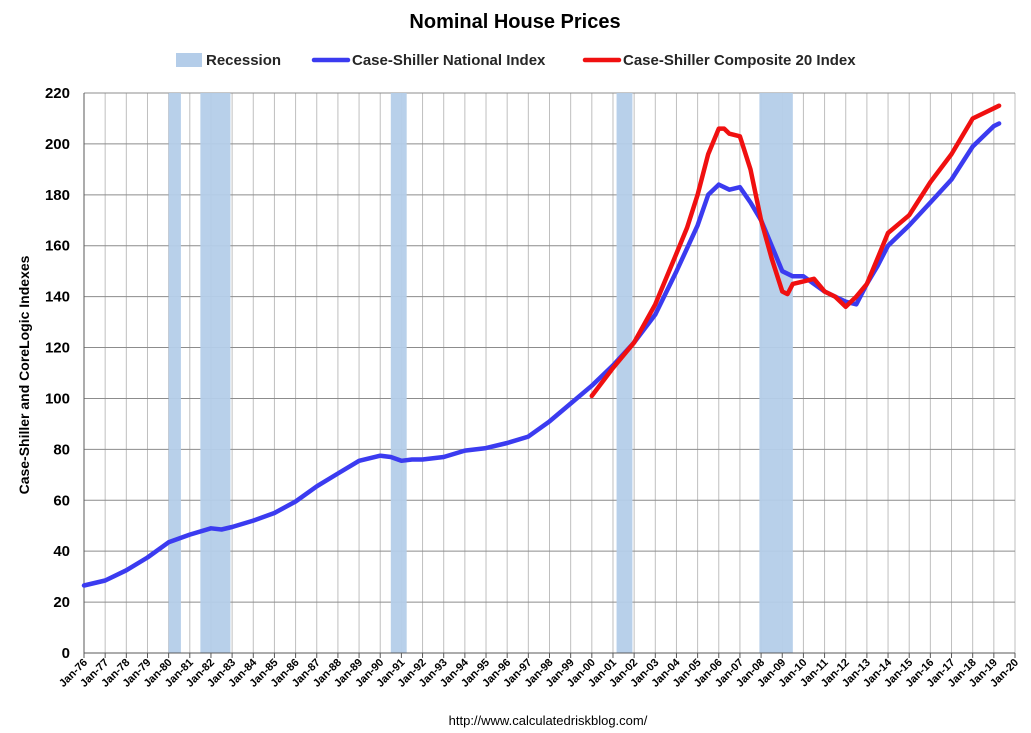  Describe the element at coordinates (57, 246) in the screenshot. I see `y-tick-label: 160` at that location.